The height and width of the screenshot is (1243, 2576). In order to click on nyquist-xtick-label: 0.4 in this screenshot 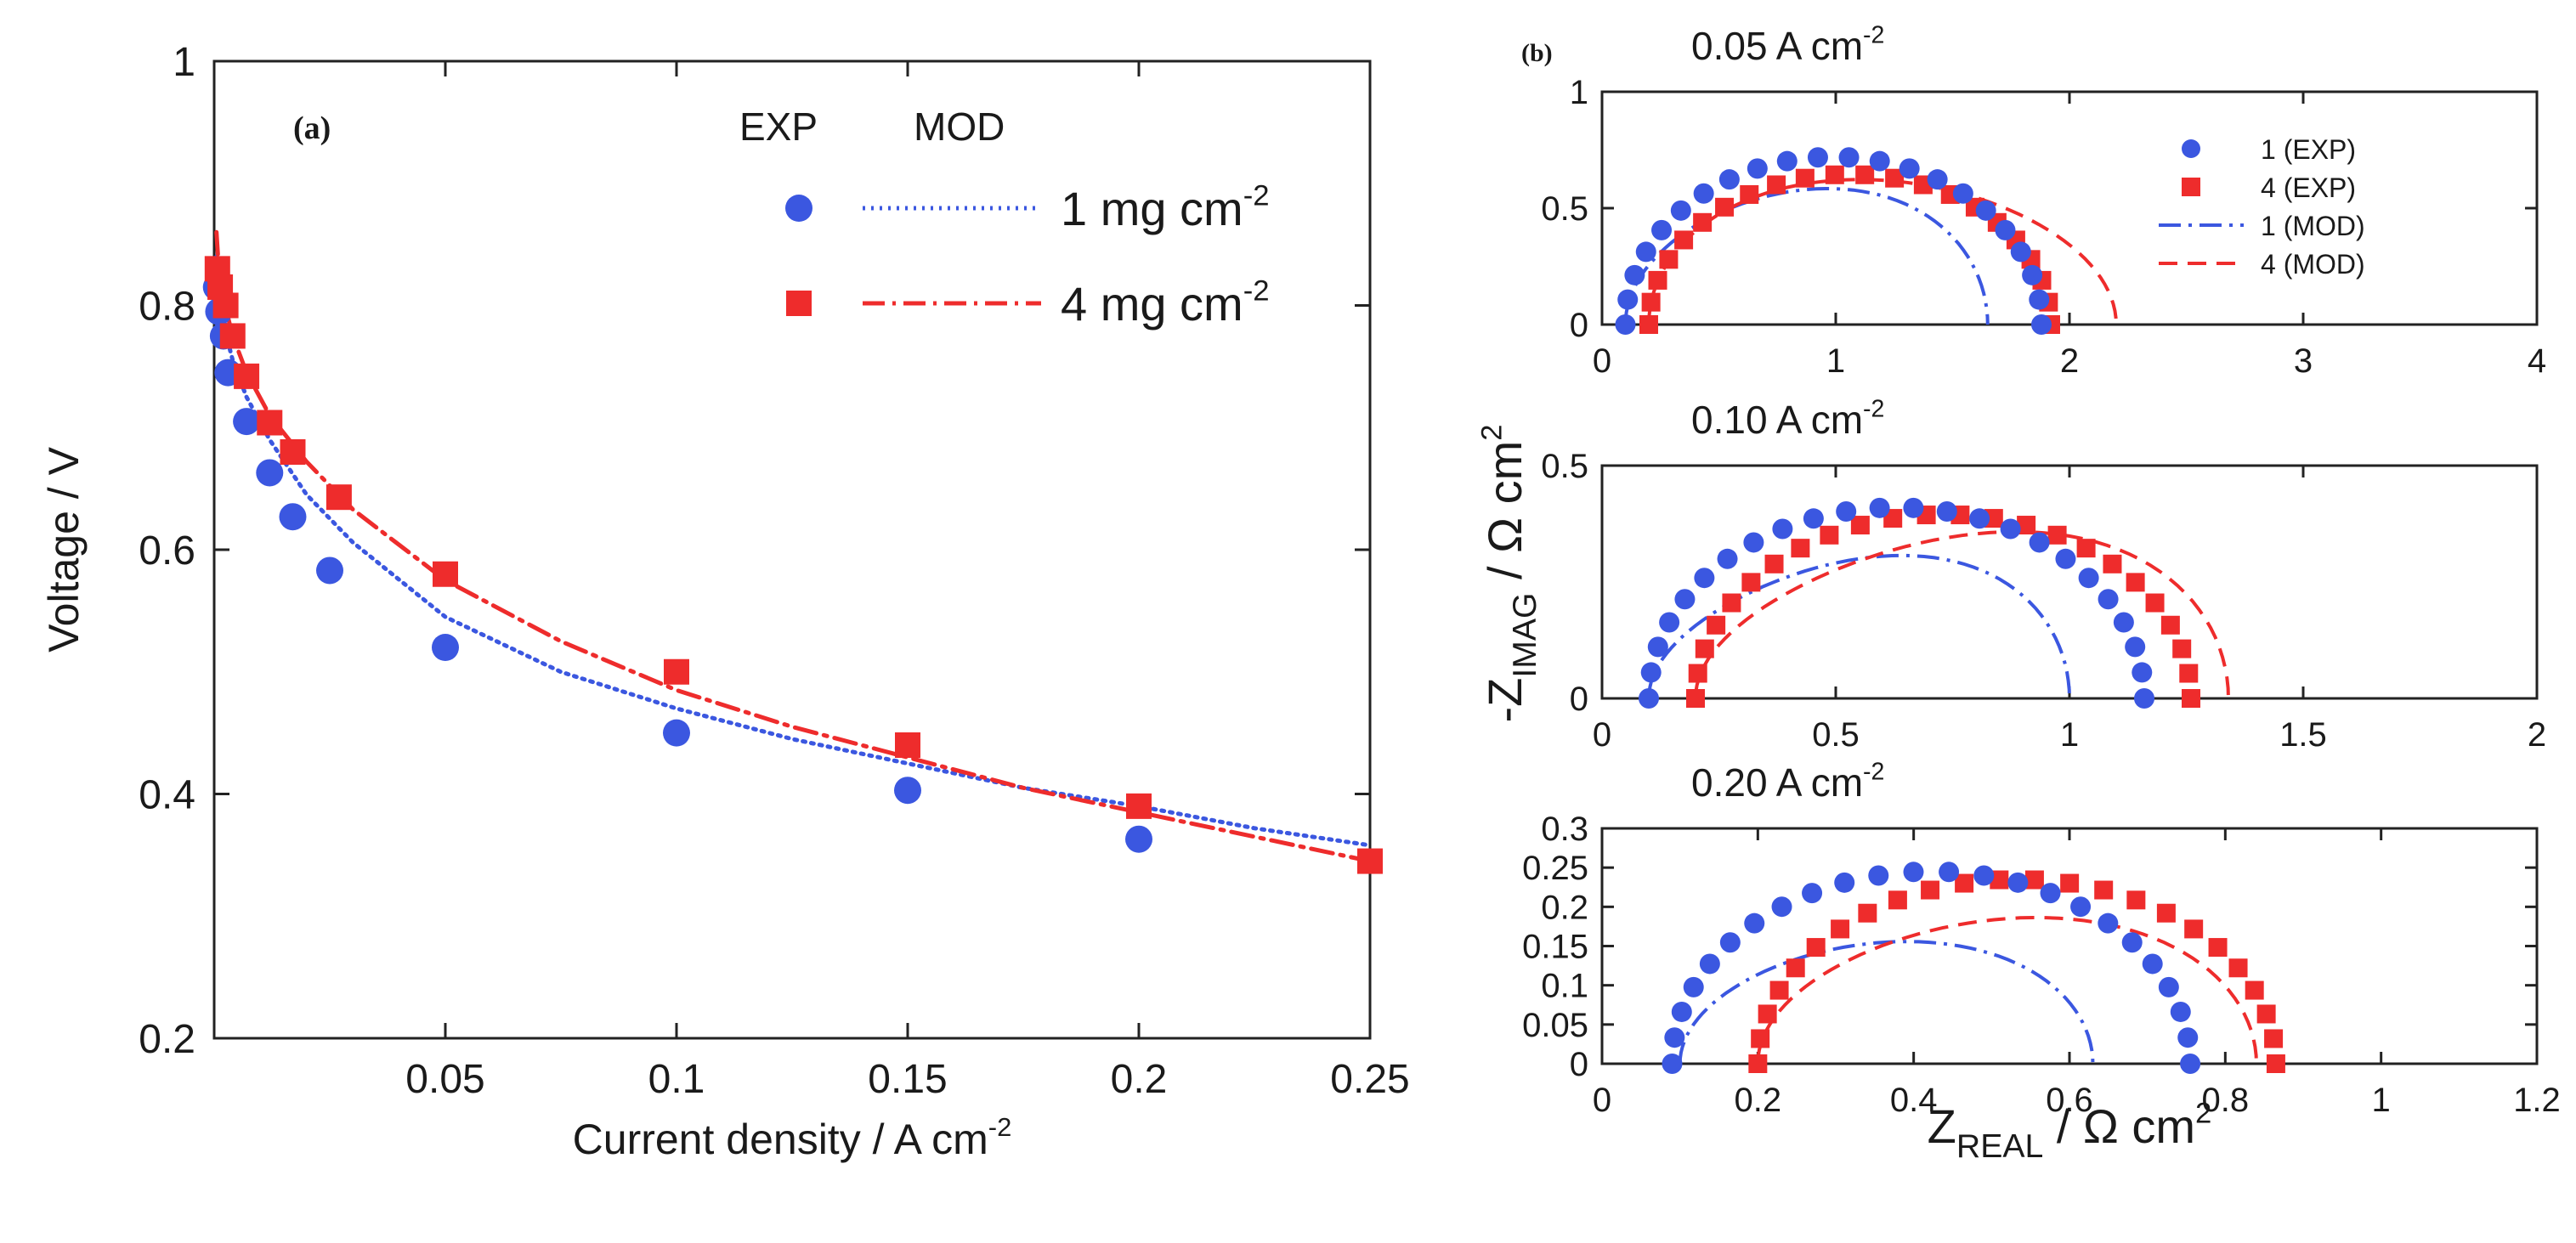, I will do `click(1914, 1100)`.